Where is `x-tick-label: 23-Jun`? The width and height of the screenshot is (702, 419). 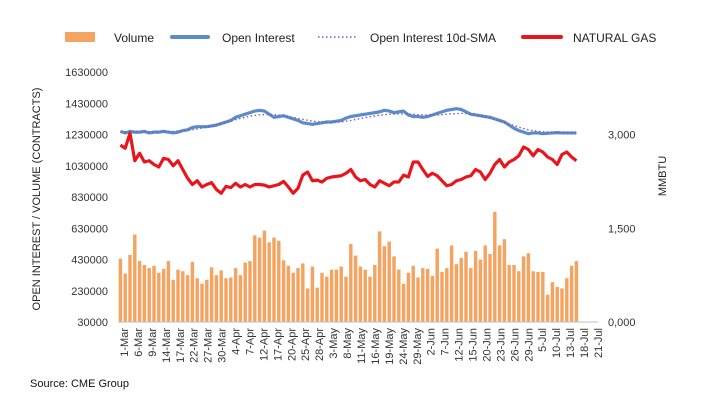 x-tick-label: 23-Jun is located at coordinates (501, 345).